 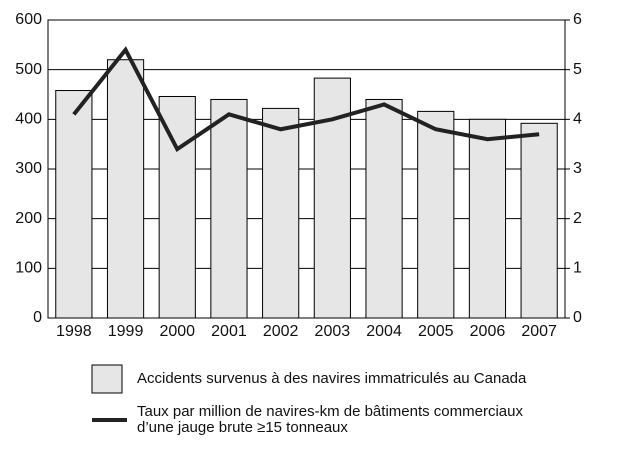 I want to click on y2-tick-label: 1, so click(x=577, y=268).